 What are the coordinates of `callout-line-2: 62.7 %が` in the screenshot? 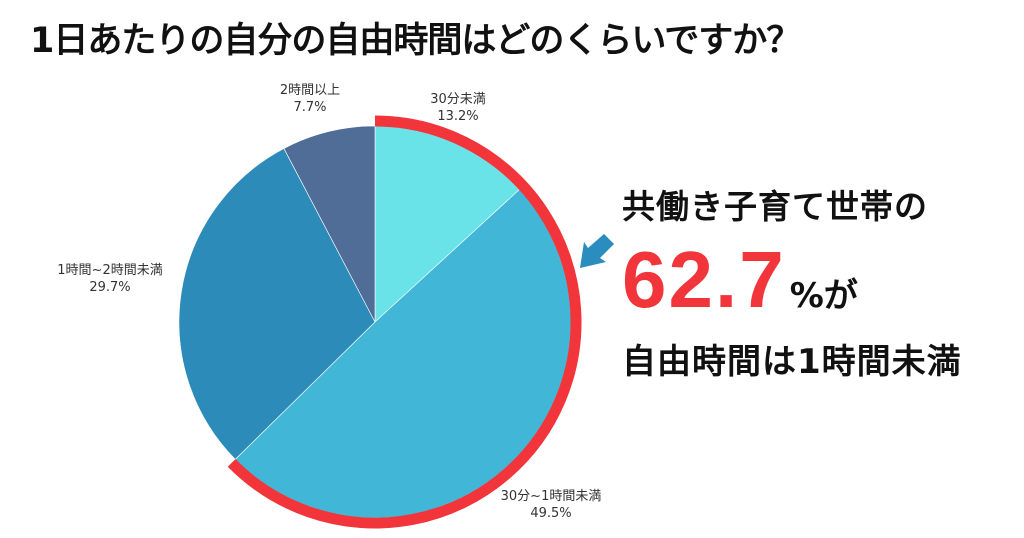 It's located at (740, 280).